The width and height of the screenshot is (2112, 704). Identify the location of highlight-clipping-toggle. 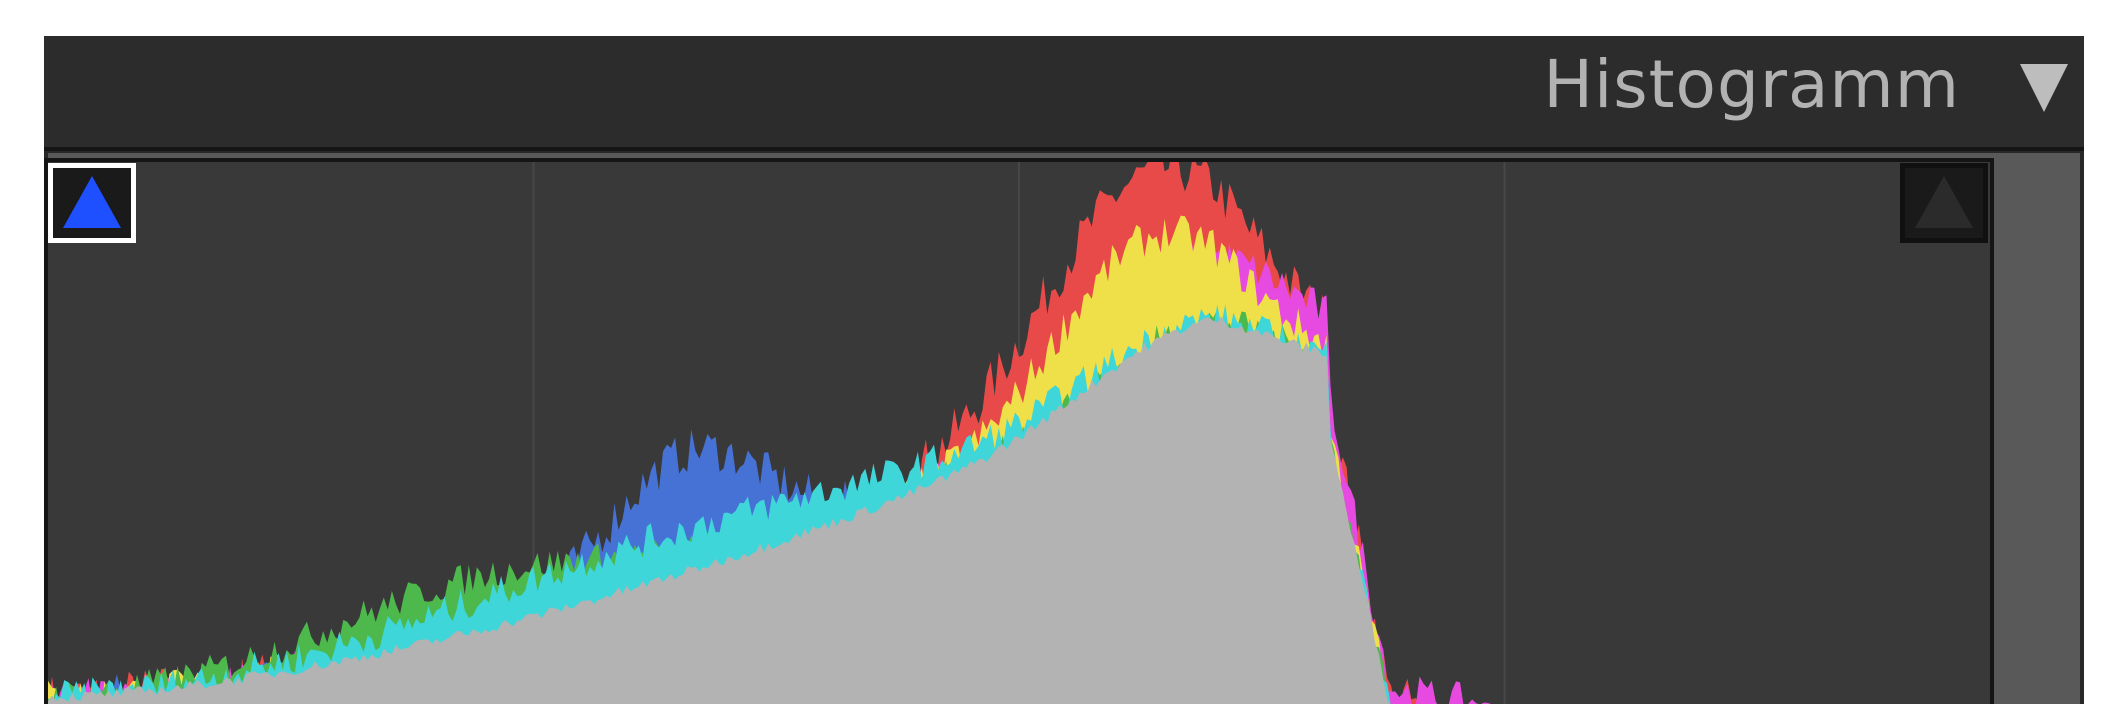
(1944, 203).